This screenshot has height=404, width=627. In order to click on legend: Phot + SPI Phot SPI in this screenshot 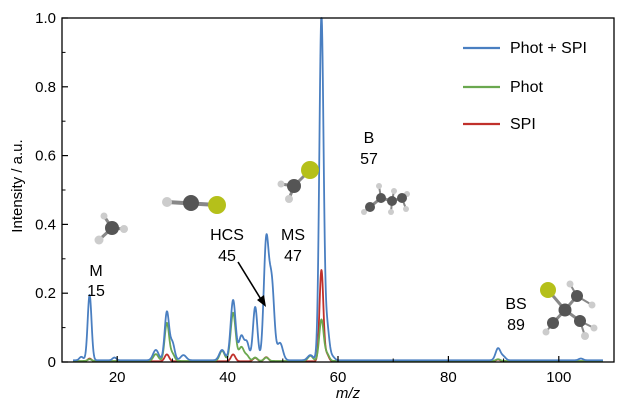, I will do `click(525, 86)`.